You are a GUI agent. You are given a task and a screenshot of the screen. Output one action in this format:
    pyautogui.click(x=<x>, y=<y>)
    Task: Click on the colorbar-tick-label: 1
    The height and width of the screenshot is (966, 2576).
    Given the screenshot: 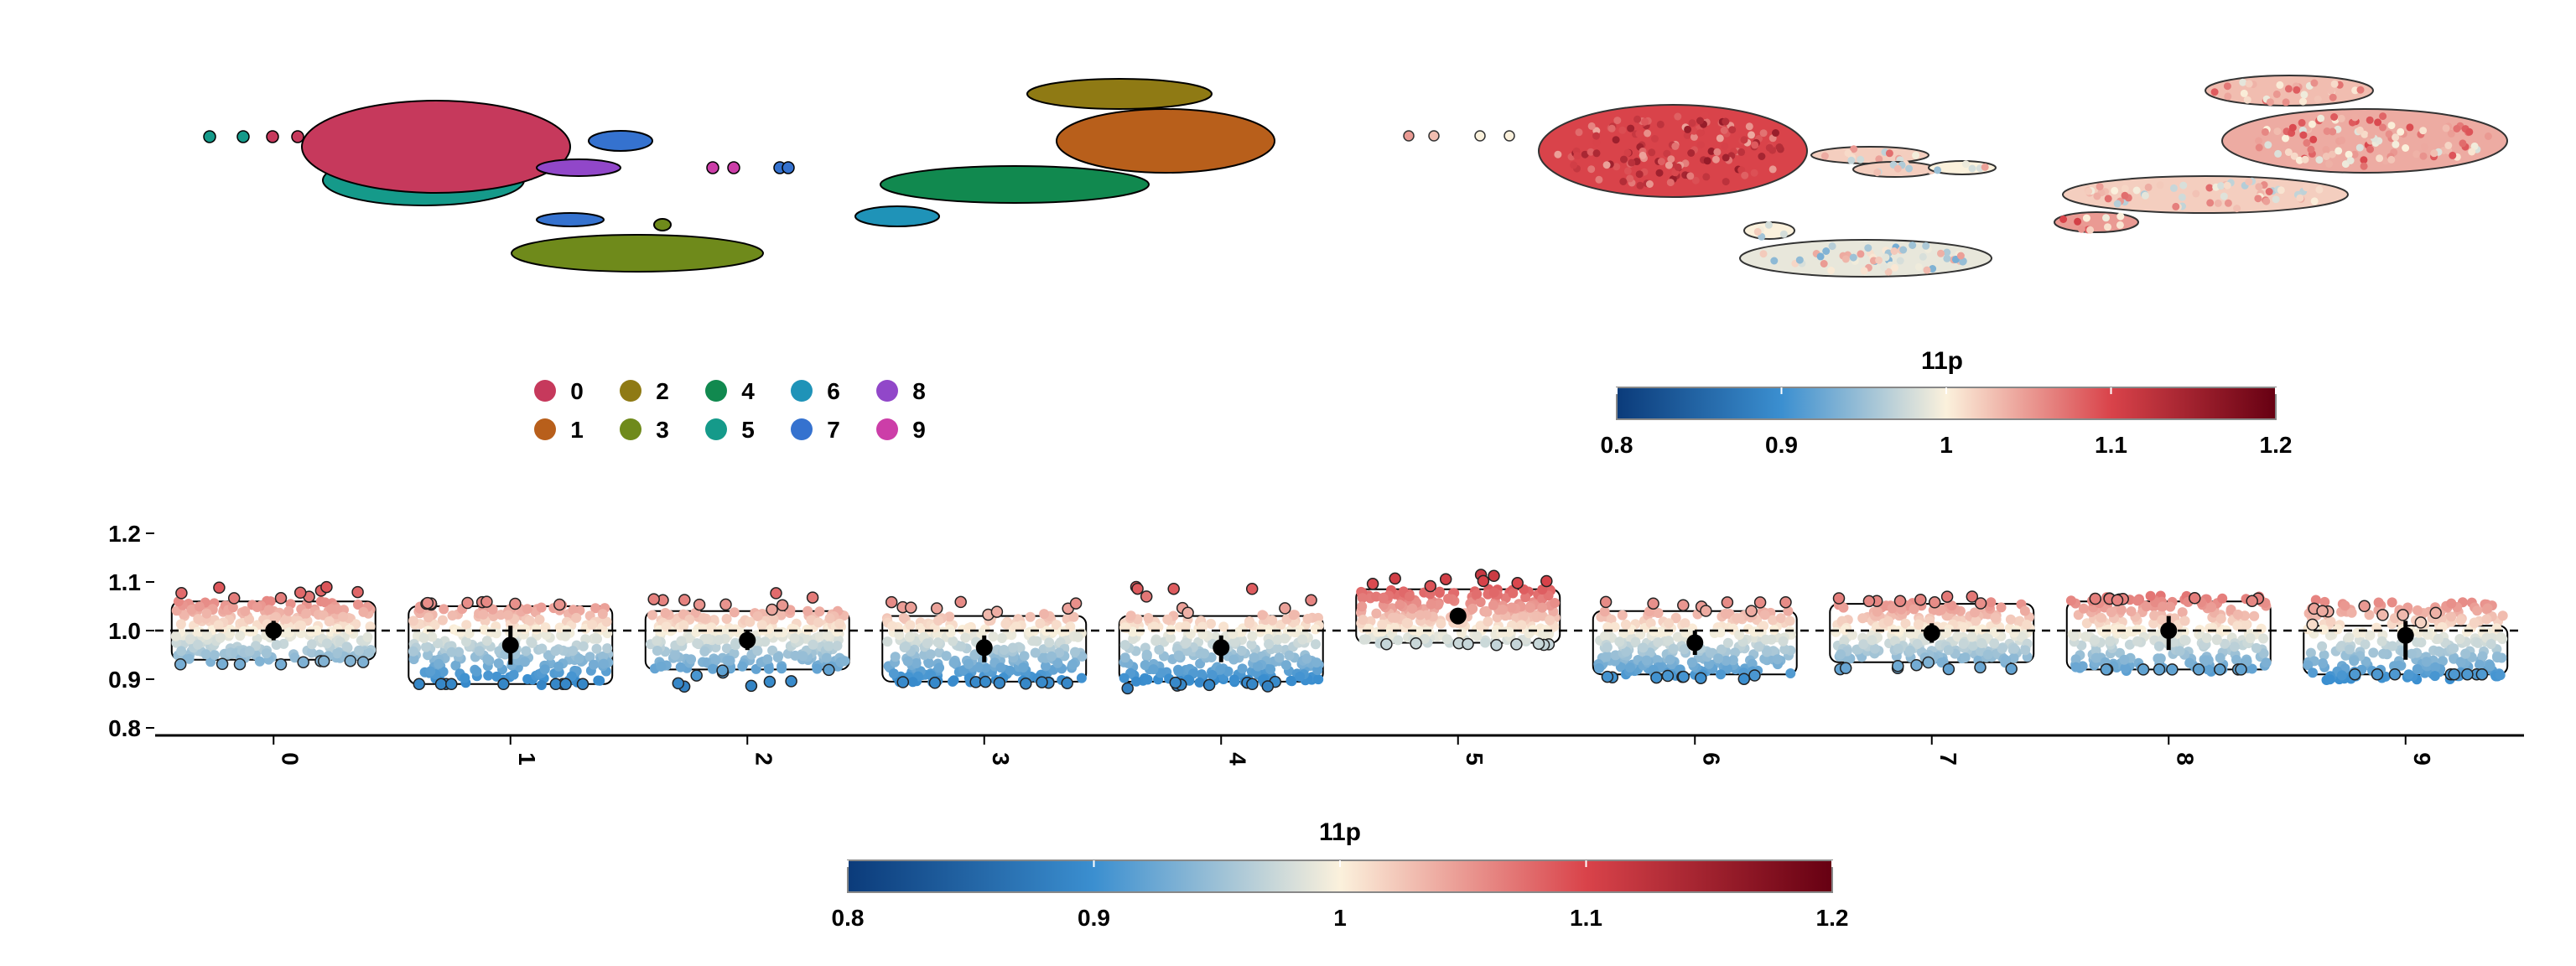 What is the action you would take?
    pyautogui.click(x=1340, y=918)
    